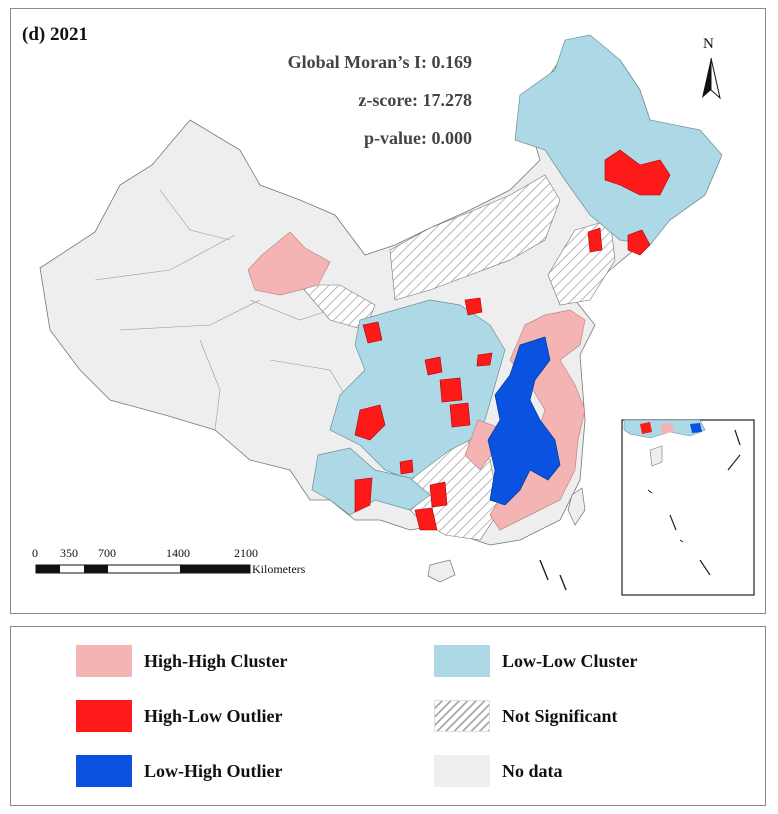 This screenshot has width=778, height=814. What do you see at coordinates (279, 569) in the screenshot?
I see `scale-unit: Kilometers` at bounding box center [279, 569].